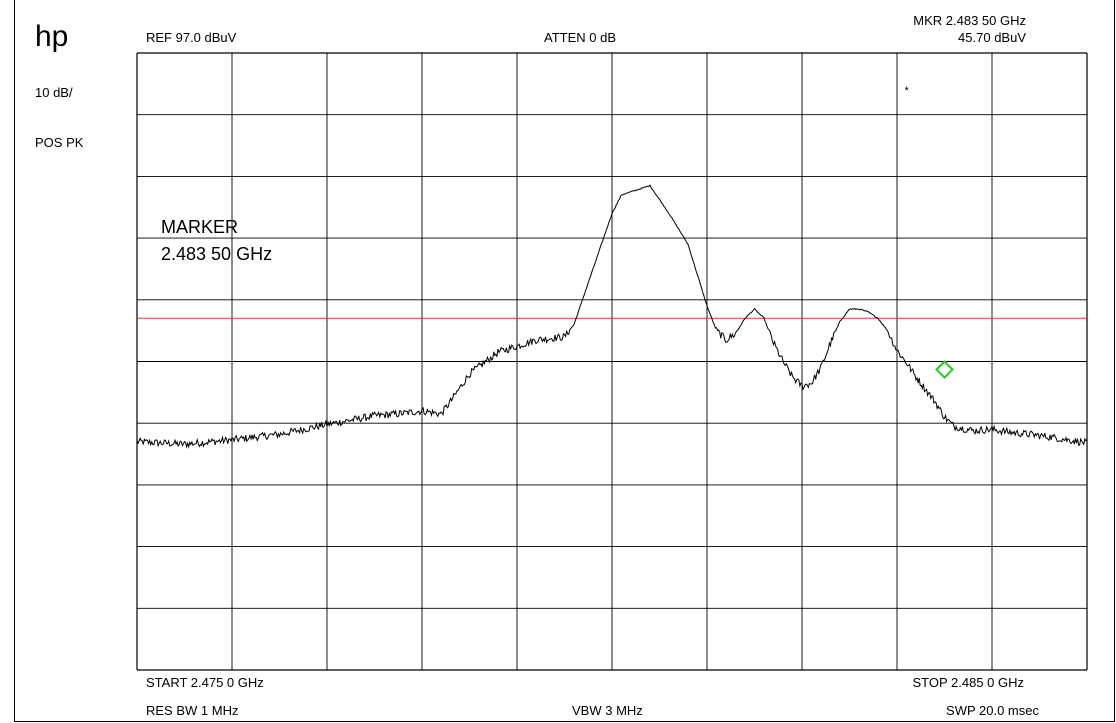 The image size is (1116, 723). I want to click on marker-readout: MARKER 2.483 50 GHz, so click(216, 241).